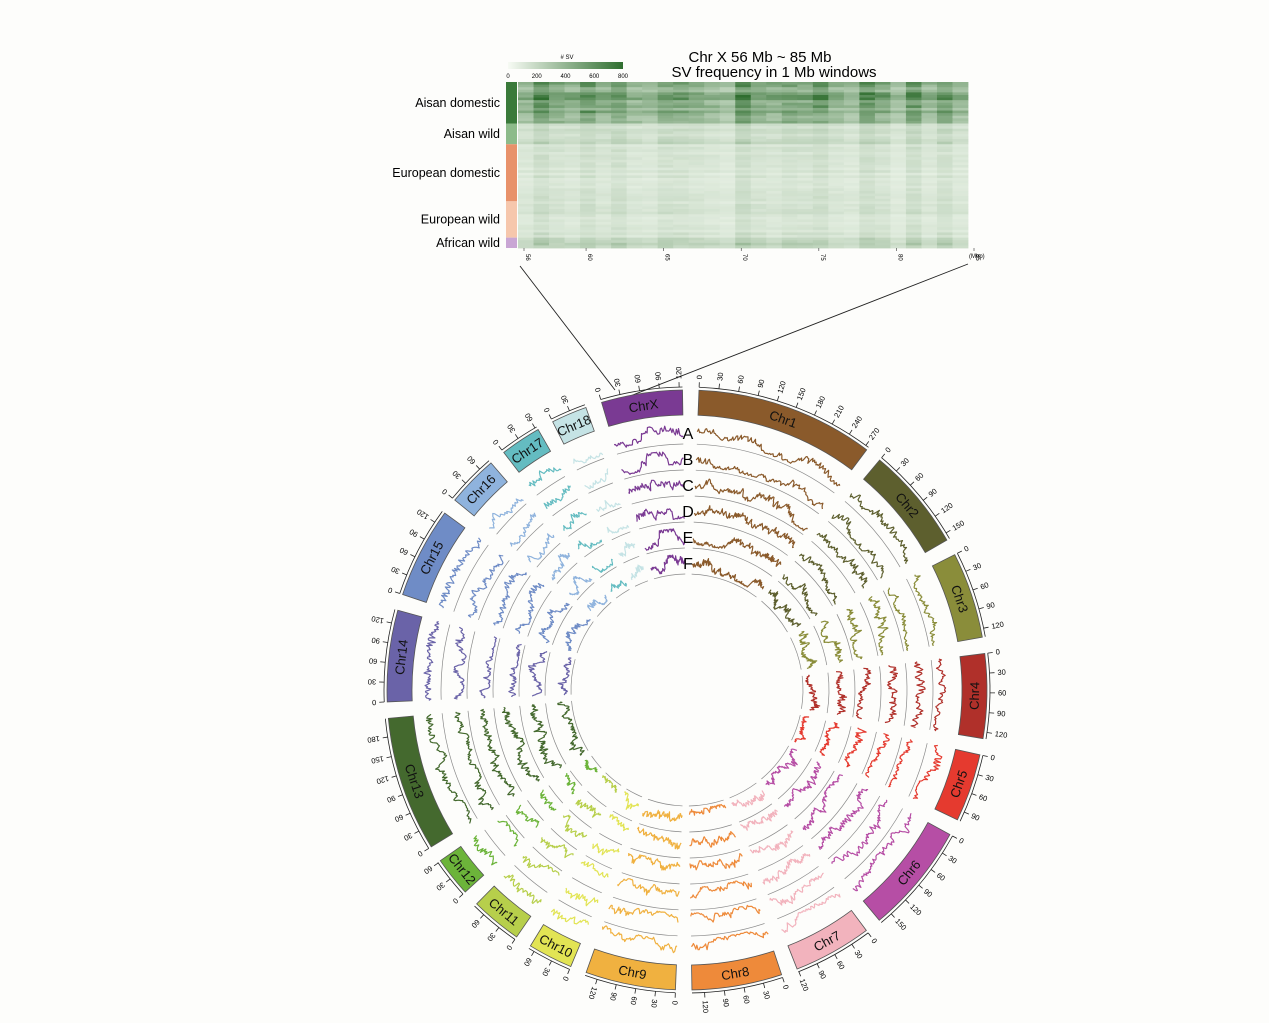 The image size is (1269, 1023). What do you see at coordinates (654, 1003) in the screenshot?
I see `tick-label: 30` at bounding box center [654, 1003].